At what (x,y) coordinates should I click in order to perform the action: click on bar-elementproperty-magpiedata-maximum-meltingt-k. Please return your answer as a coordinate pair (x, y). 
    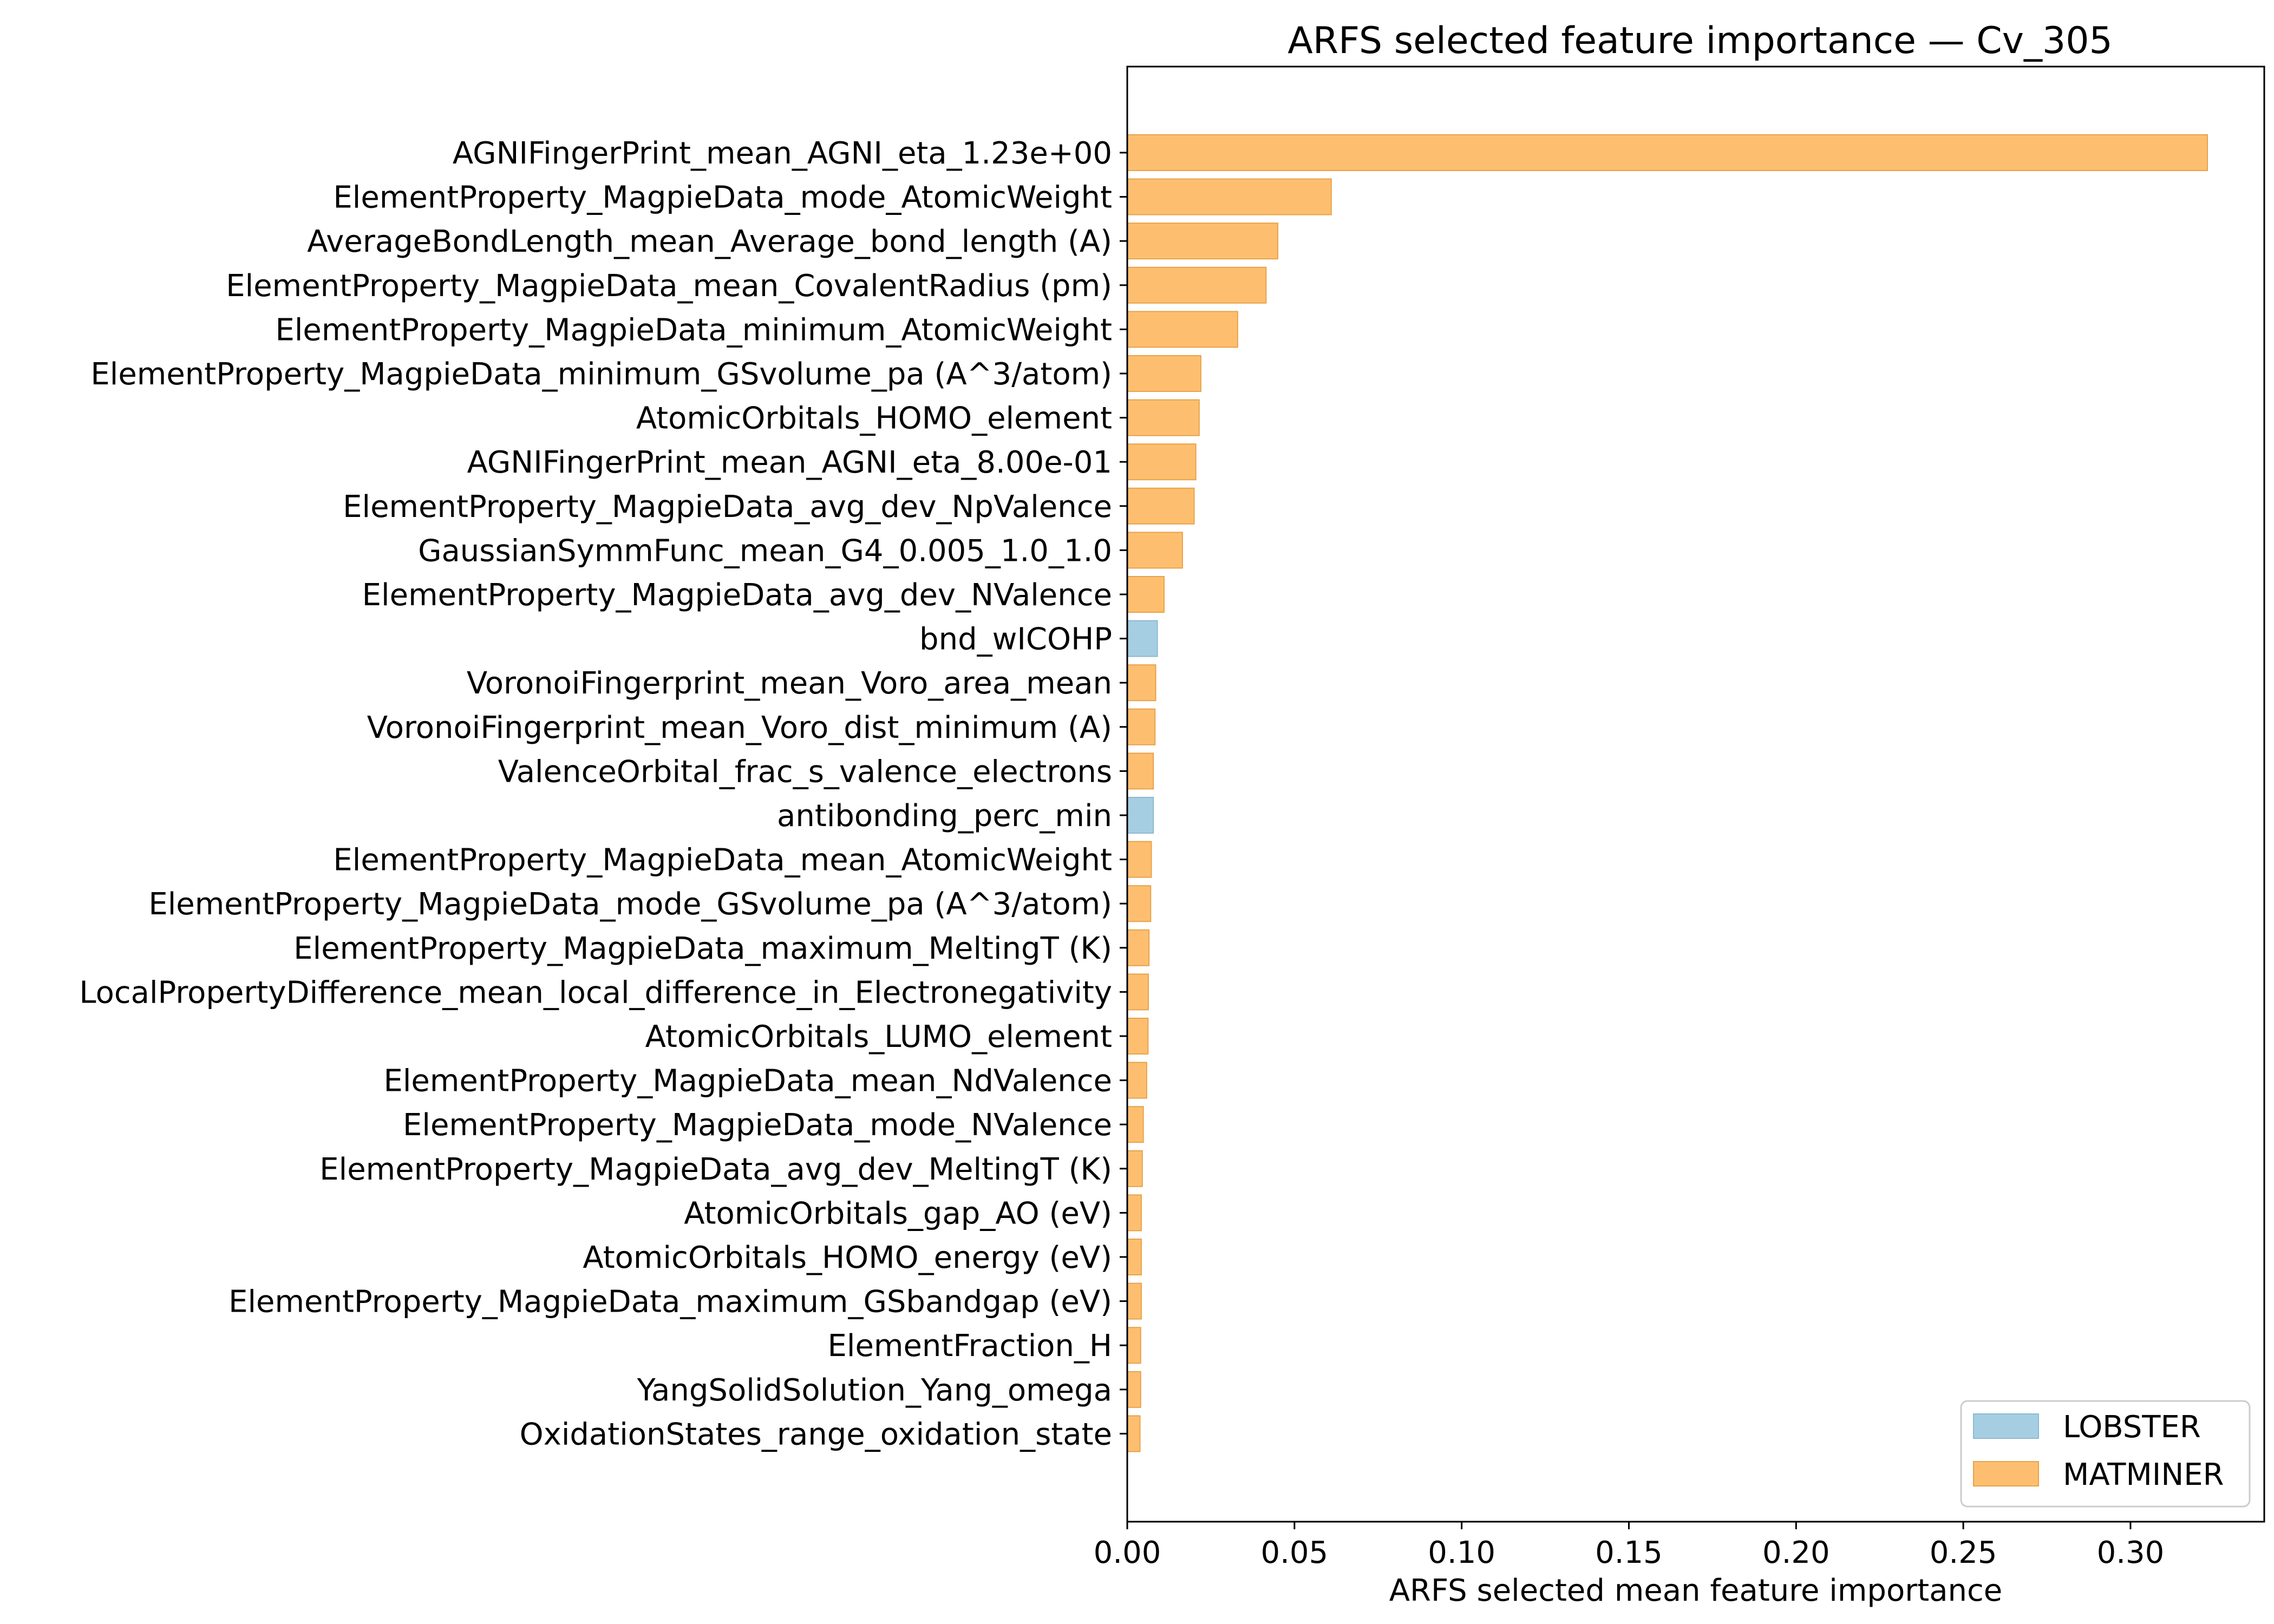
    Looking at the image, I should click on (1138, 947).